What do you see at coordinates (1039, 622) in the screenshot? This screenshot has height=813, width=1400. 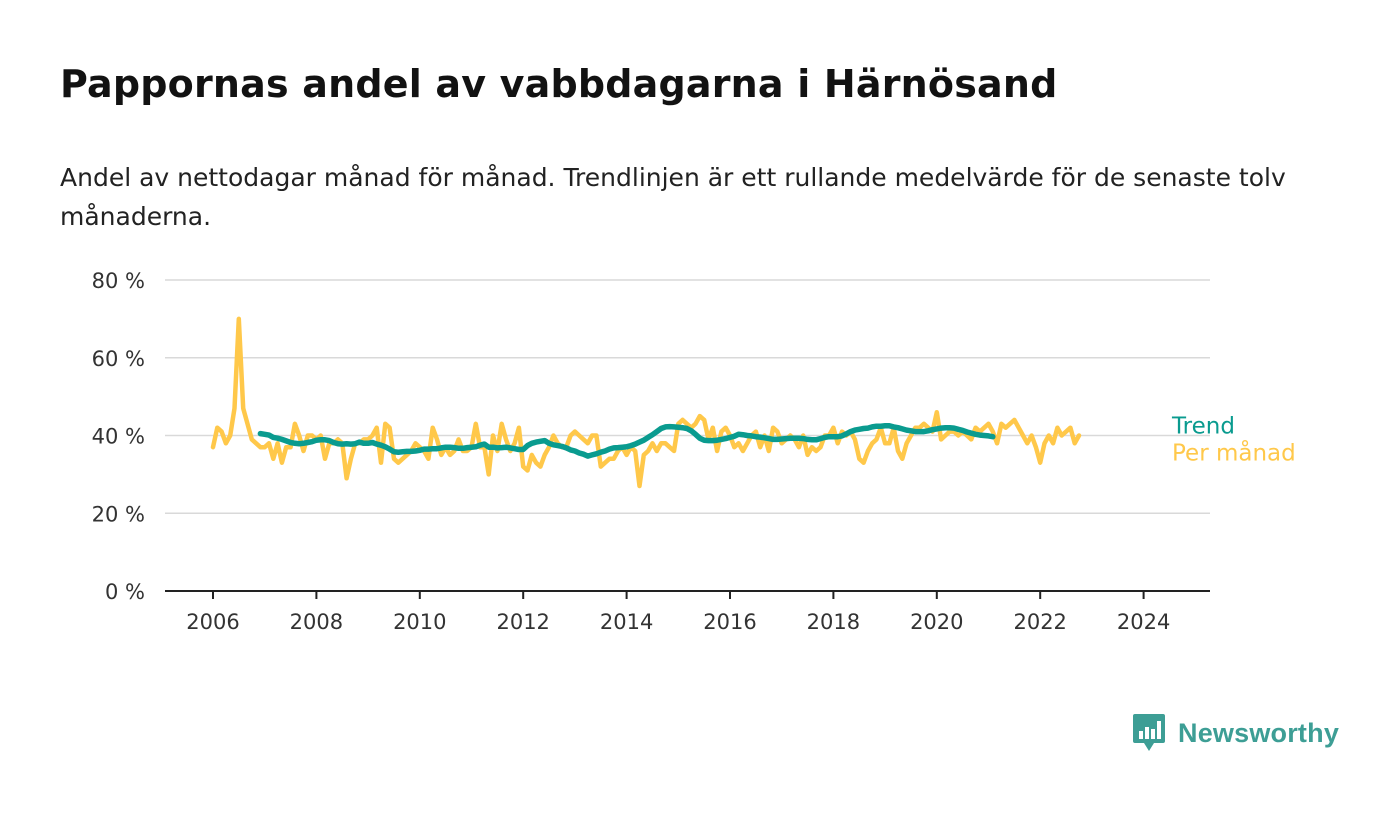 I see `x-tick-label: 2022` at bounding box center [1039, 622].